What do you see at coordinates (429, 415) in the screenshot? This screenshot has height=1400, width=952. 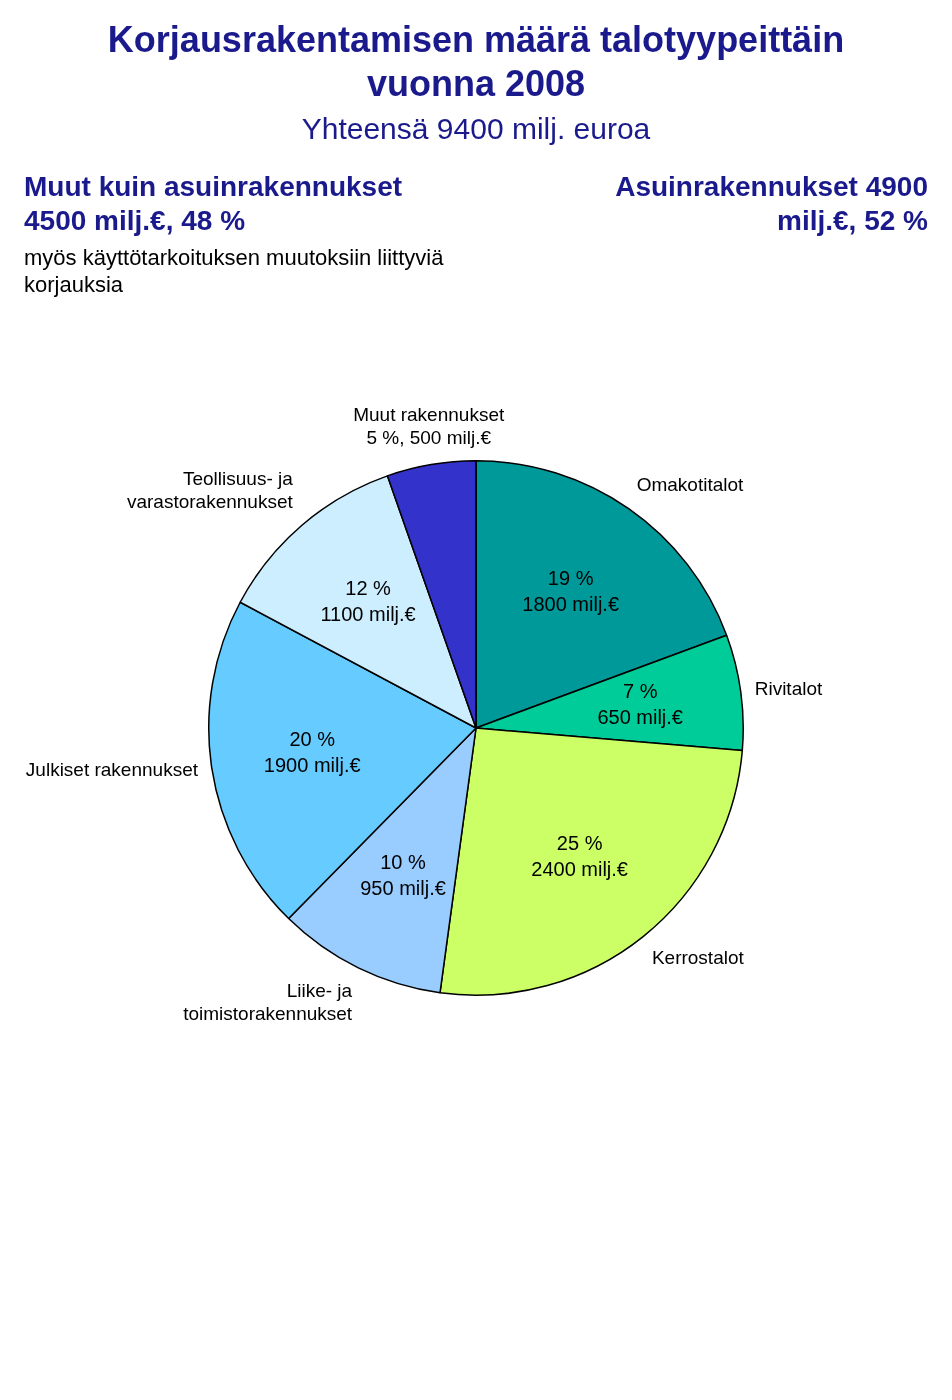 I see `slice-label: Muut rakennukset` at bounding box center [429, 415].